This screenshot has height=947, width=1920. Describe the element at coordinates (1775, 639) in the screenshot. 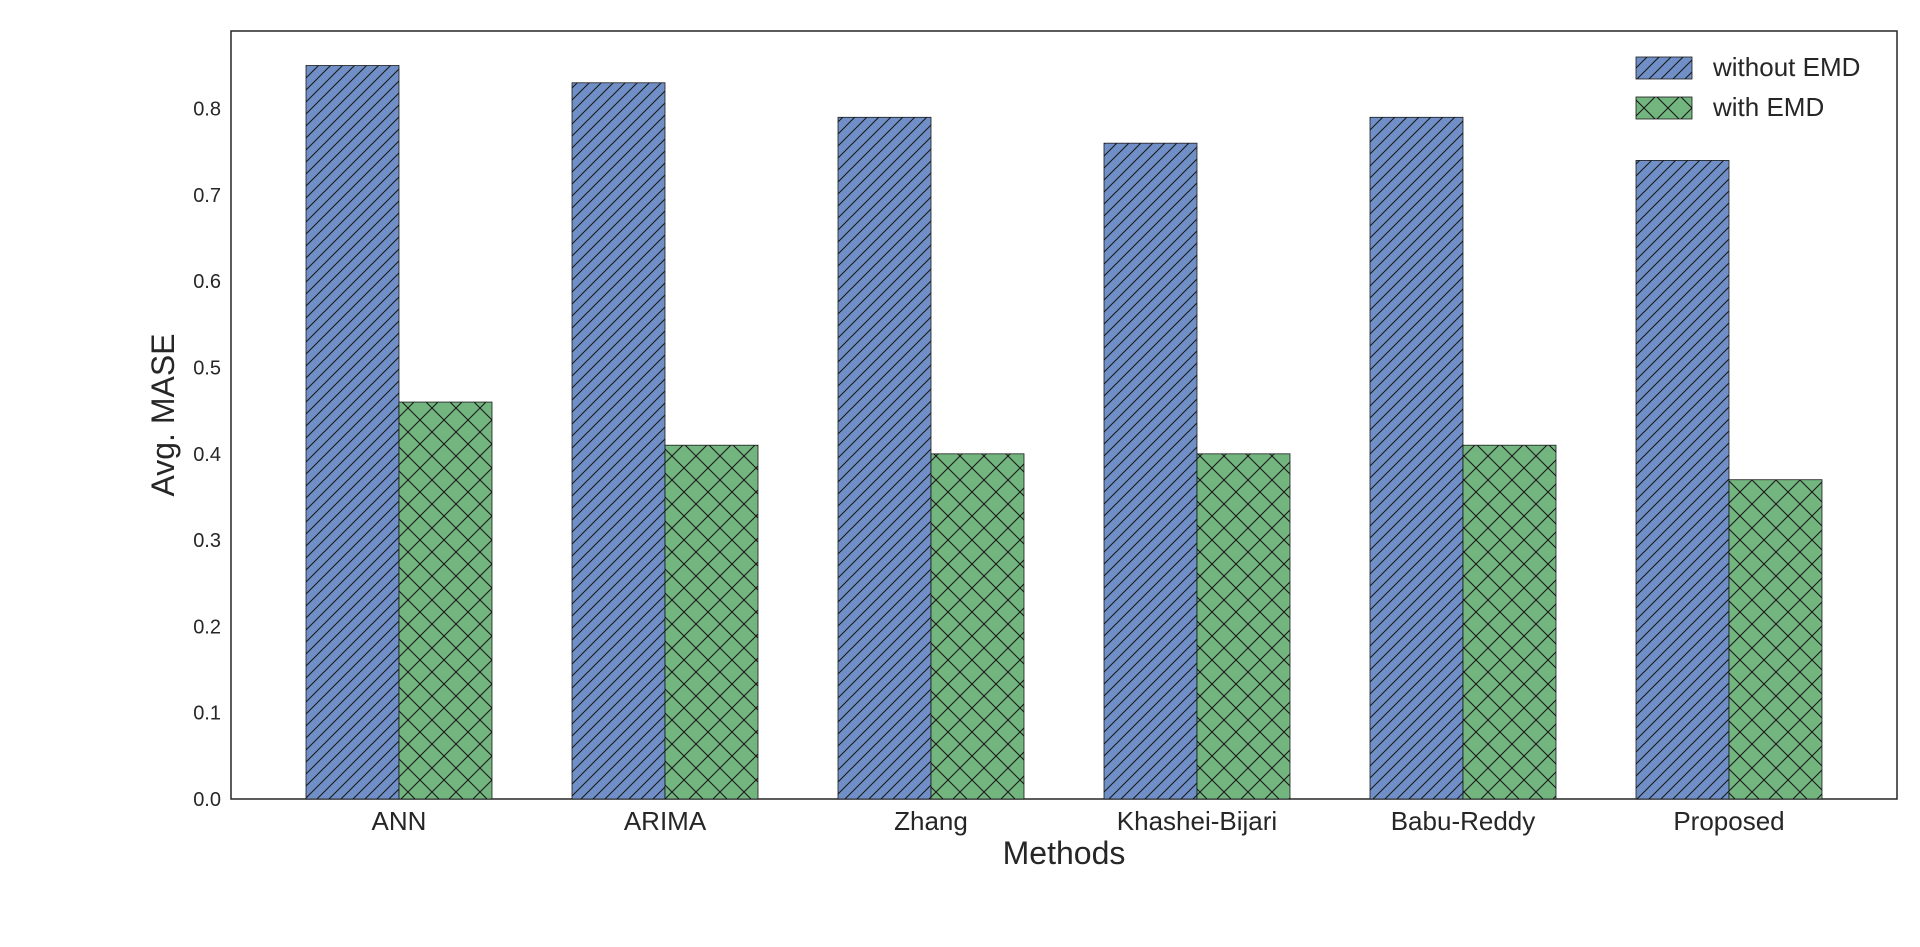

I see `bar-hatch-with-emd-proposed` at that location.